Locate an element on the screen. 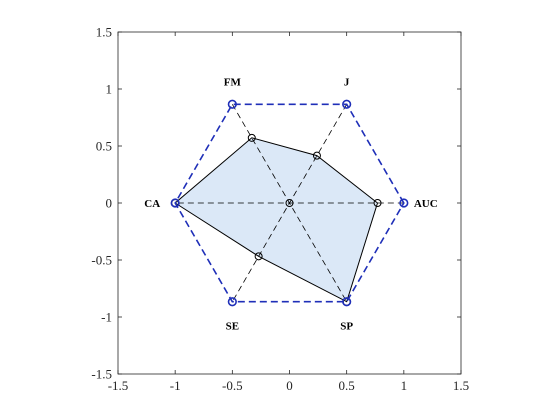 The width and height of the screenshot is (560, 420). vertex-marker-ca is located at coordinates (175, 203).